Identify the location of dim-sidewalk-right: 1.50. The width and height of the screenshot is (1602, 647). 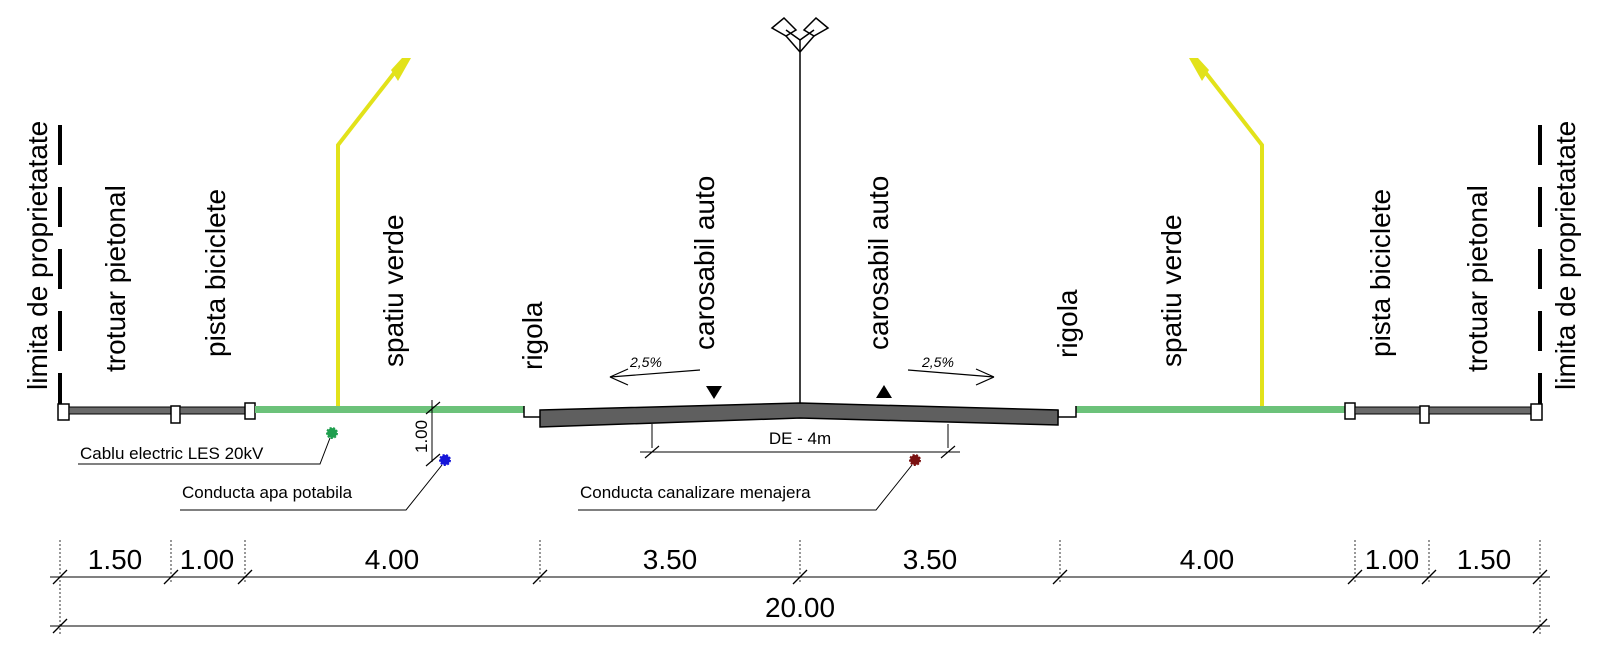
(1484, 559).